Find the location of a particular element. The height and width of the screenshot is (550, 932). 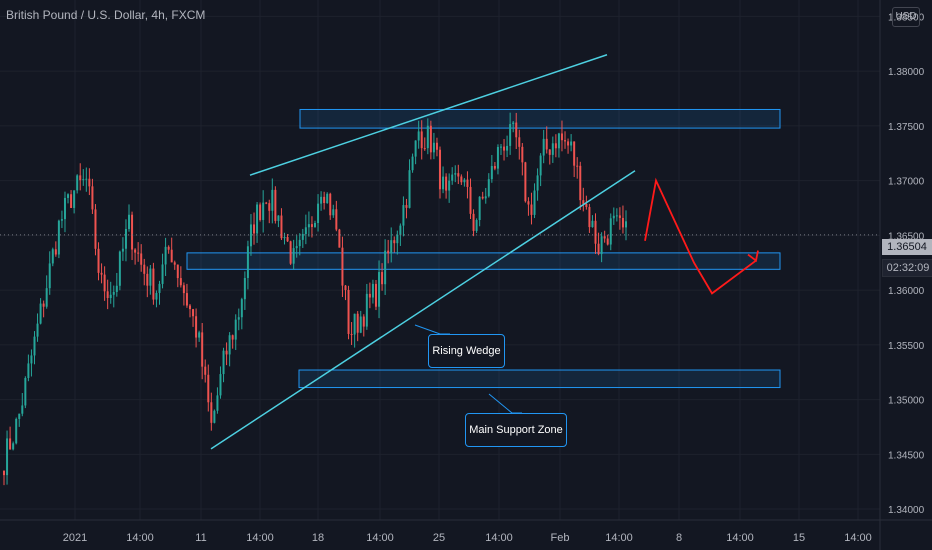

y-tick-label: 1.38500 is located at coordinates (906, 17).